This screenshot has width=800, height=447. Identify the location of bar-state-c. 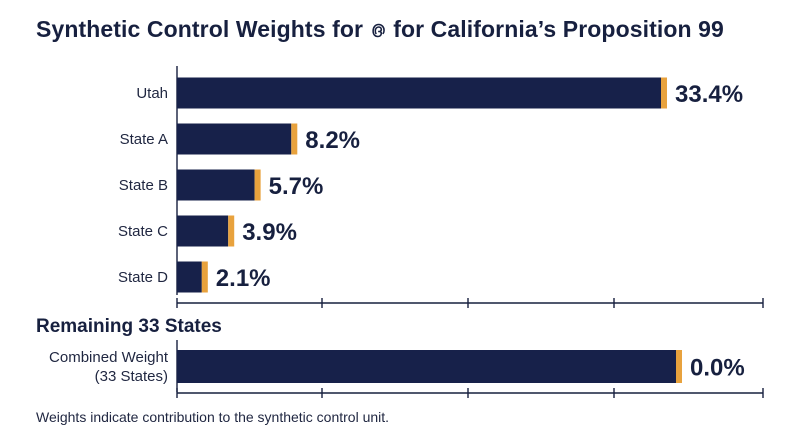
(203, 231).